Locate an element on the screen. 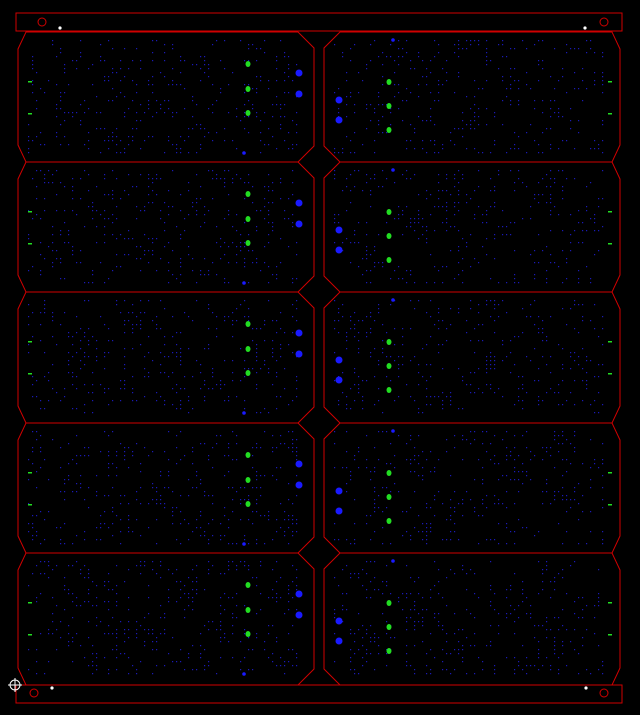 The height and width of the screenshot is (715, 640). origin-marker is located at coordinates (15, 685).